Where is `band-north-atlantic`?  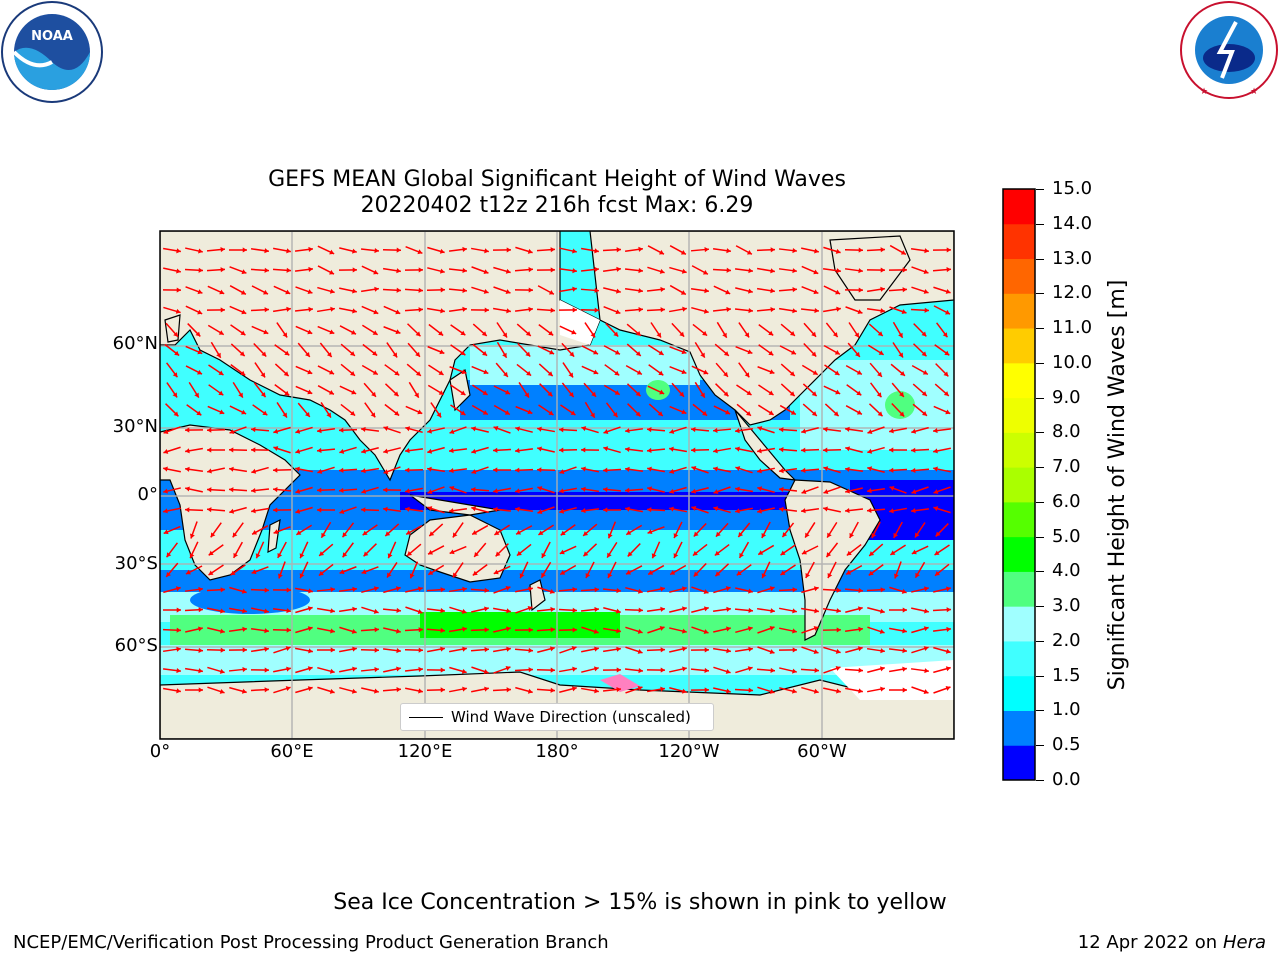 band-north-atlantic is located at coordinates (877, 405).